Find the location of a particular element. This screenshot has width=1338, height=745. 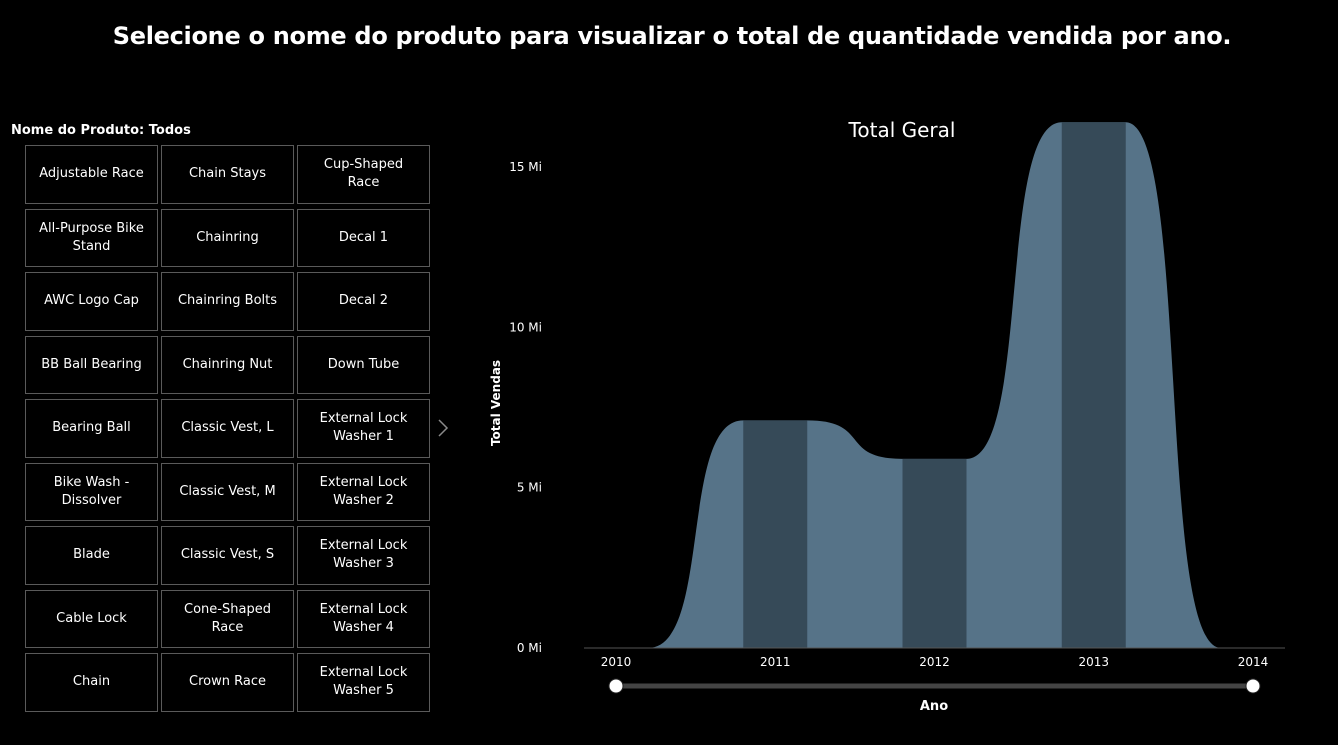

y-tick-label: 5 Mi is located at coordinates (529, 488).